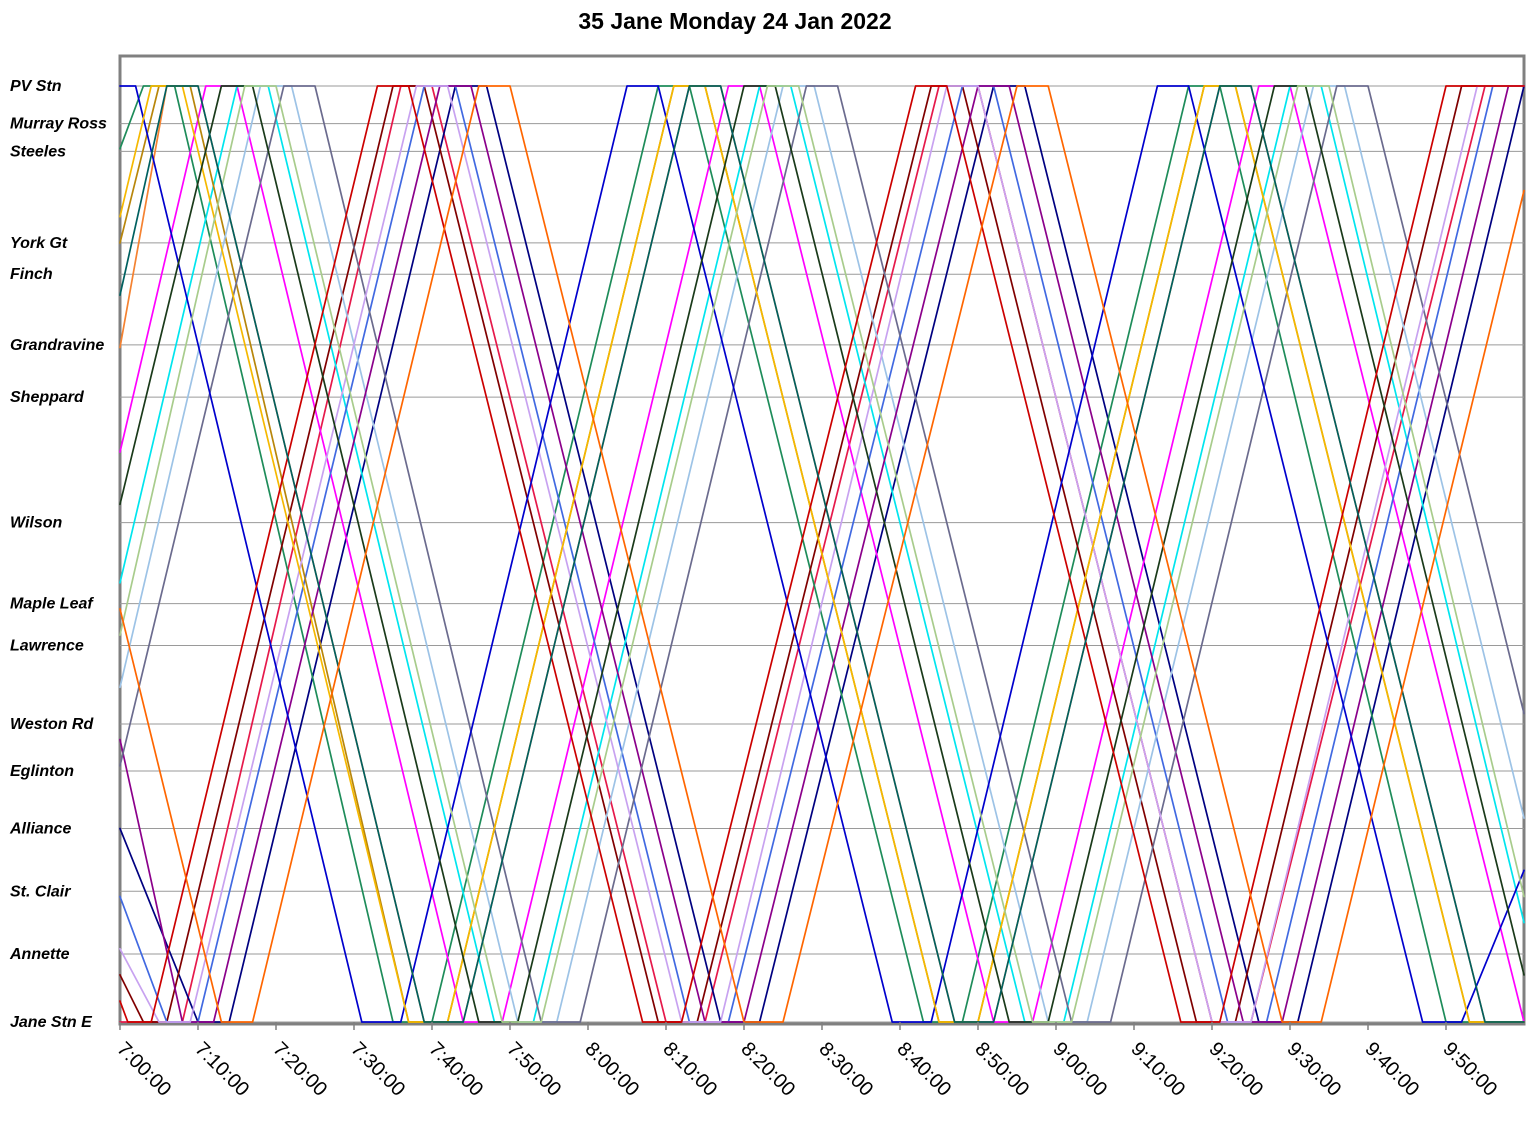 The height and width of the screenshot is (1121, 1537). Describe the element at coordinates (533, 1069) in the screenshot. I see `x-tick-label: 7:50:00` at that location.